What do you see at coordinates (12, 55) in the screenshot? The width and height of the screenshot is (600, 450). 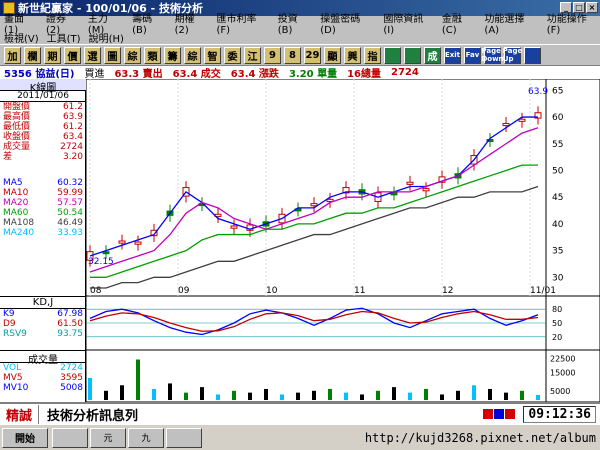 I see `toolbar-button: 加` at bounding box center [12, 55].